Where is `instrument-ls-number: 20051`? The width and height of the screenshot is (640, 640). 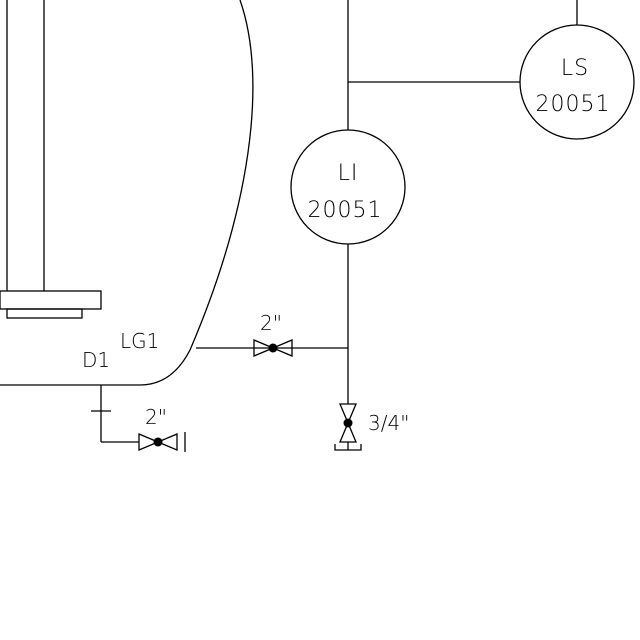
instrument-ls-number: 20051 is located at coordinates (573, 104).